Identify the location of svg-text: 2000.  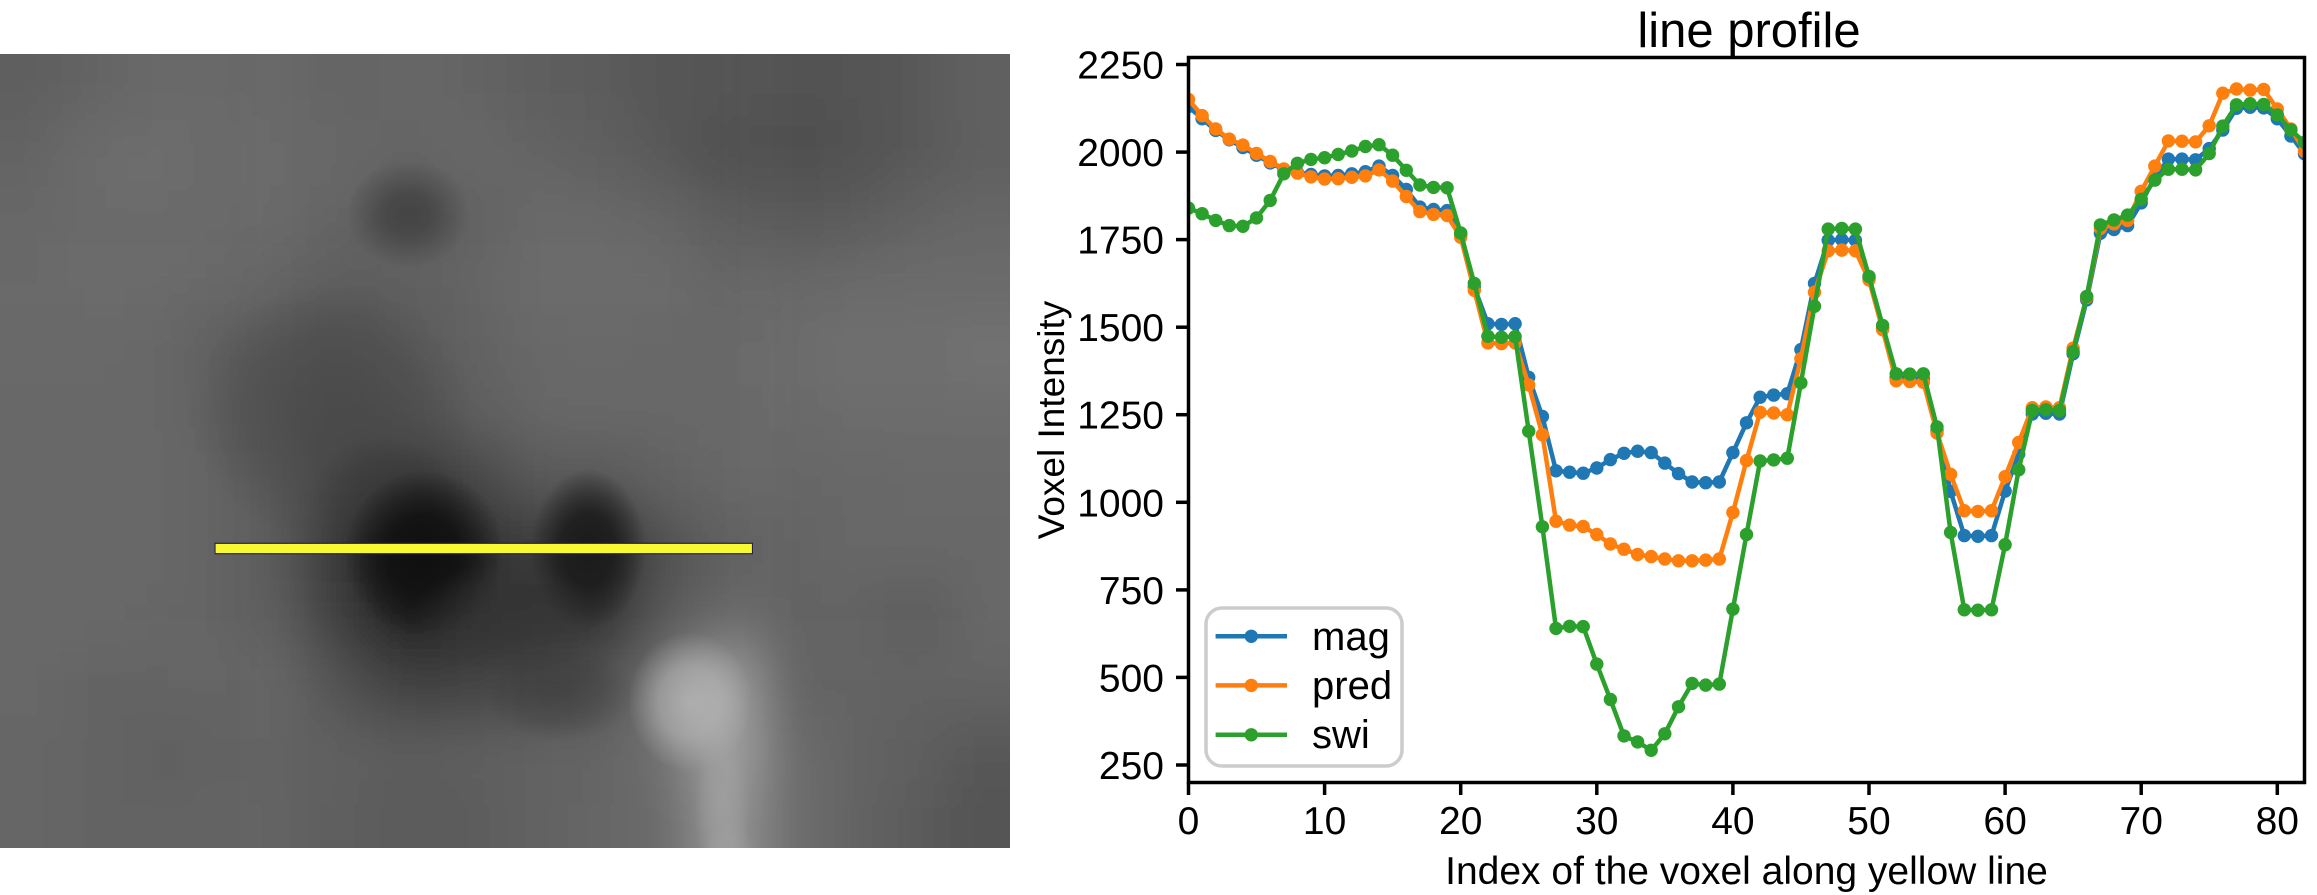
(1120, 153).